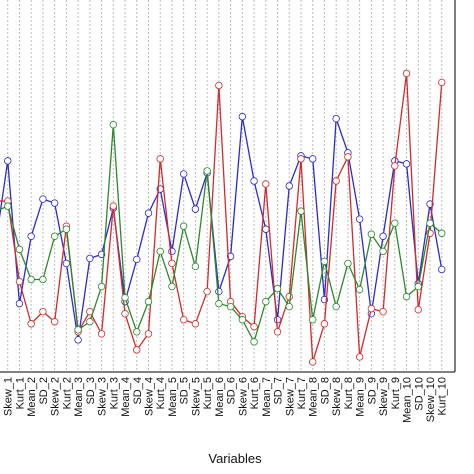 Image resolution: width=474 pixels, height=474 pixels. I want to click on x-tick-label: Mean_6, so click(220, 397).